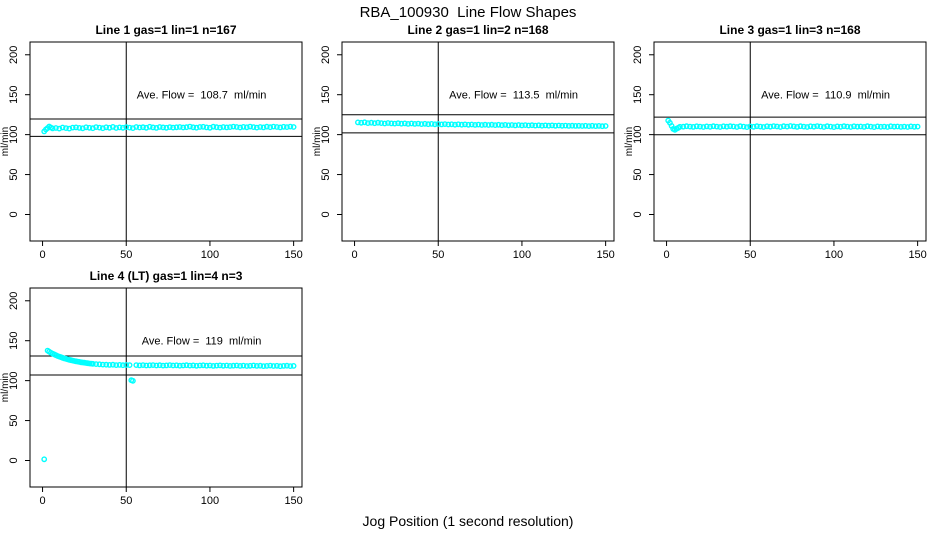 The image size is (936, 540). I want to click on x-tick-label: 50, so click(750, 255).